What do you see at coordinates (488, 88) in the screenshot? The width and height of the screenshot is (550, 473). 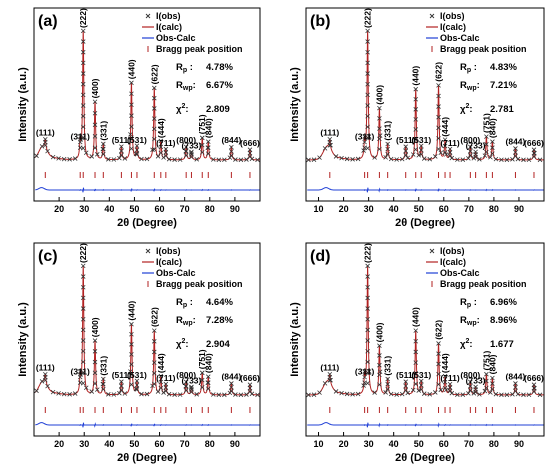 I see `fit-statistics: Rp : 4.83% Rwp: 7.21% χ2: 2.781` at bounding box center [488, 88].